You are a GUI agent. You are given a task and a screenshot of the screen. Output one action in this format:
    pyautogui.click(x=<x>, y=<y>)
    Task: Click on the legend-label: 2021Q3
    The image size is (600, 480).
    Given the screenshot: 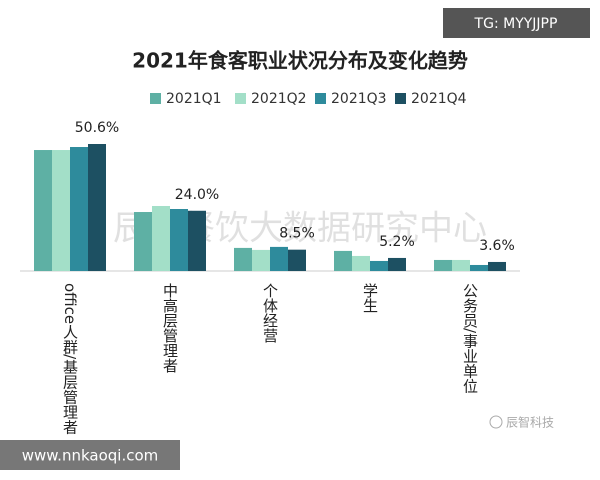 What is the action you would take?
    pyautogui.click(x=359, y=99)
    